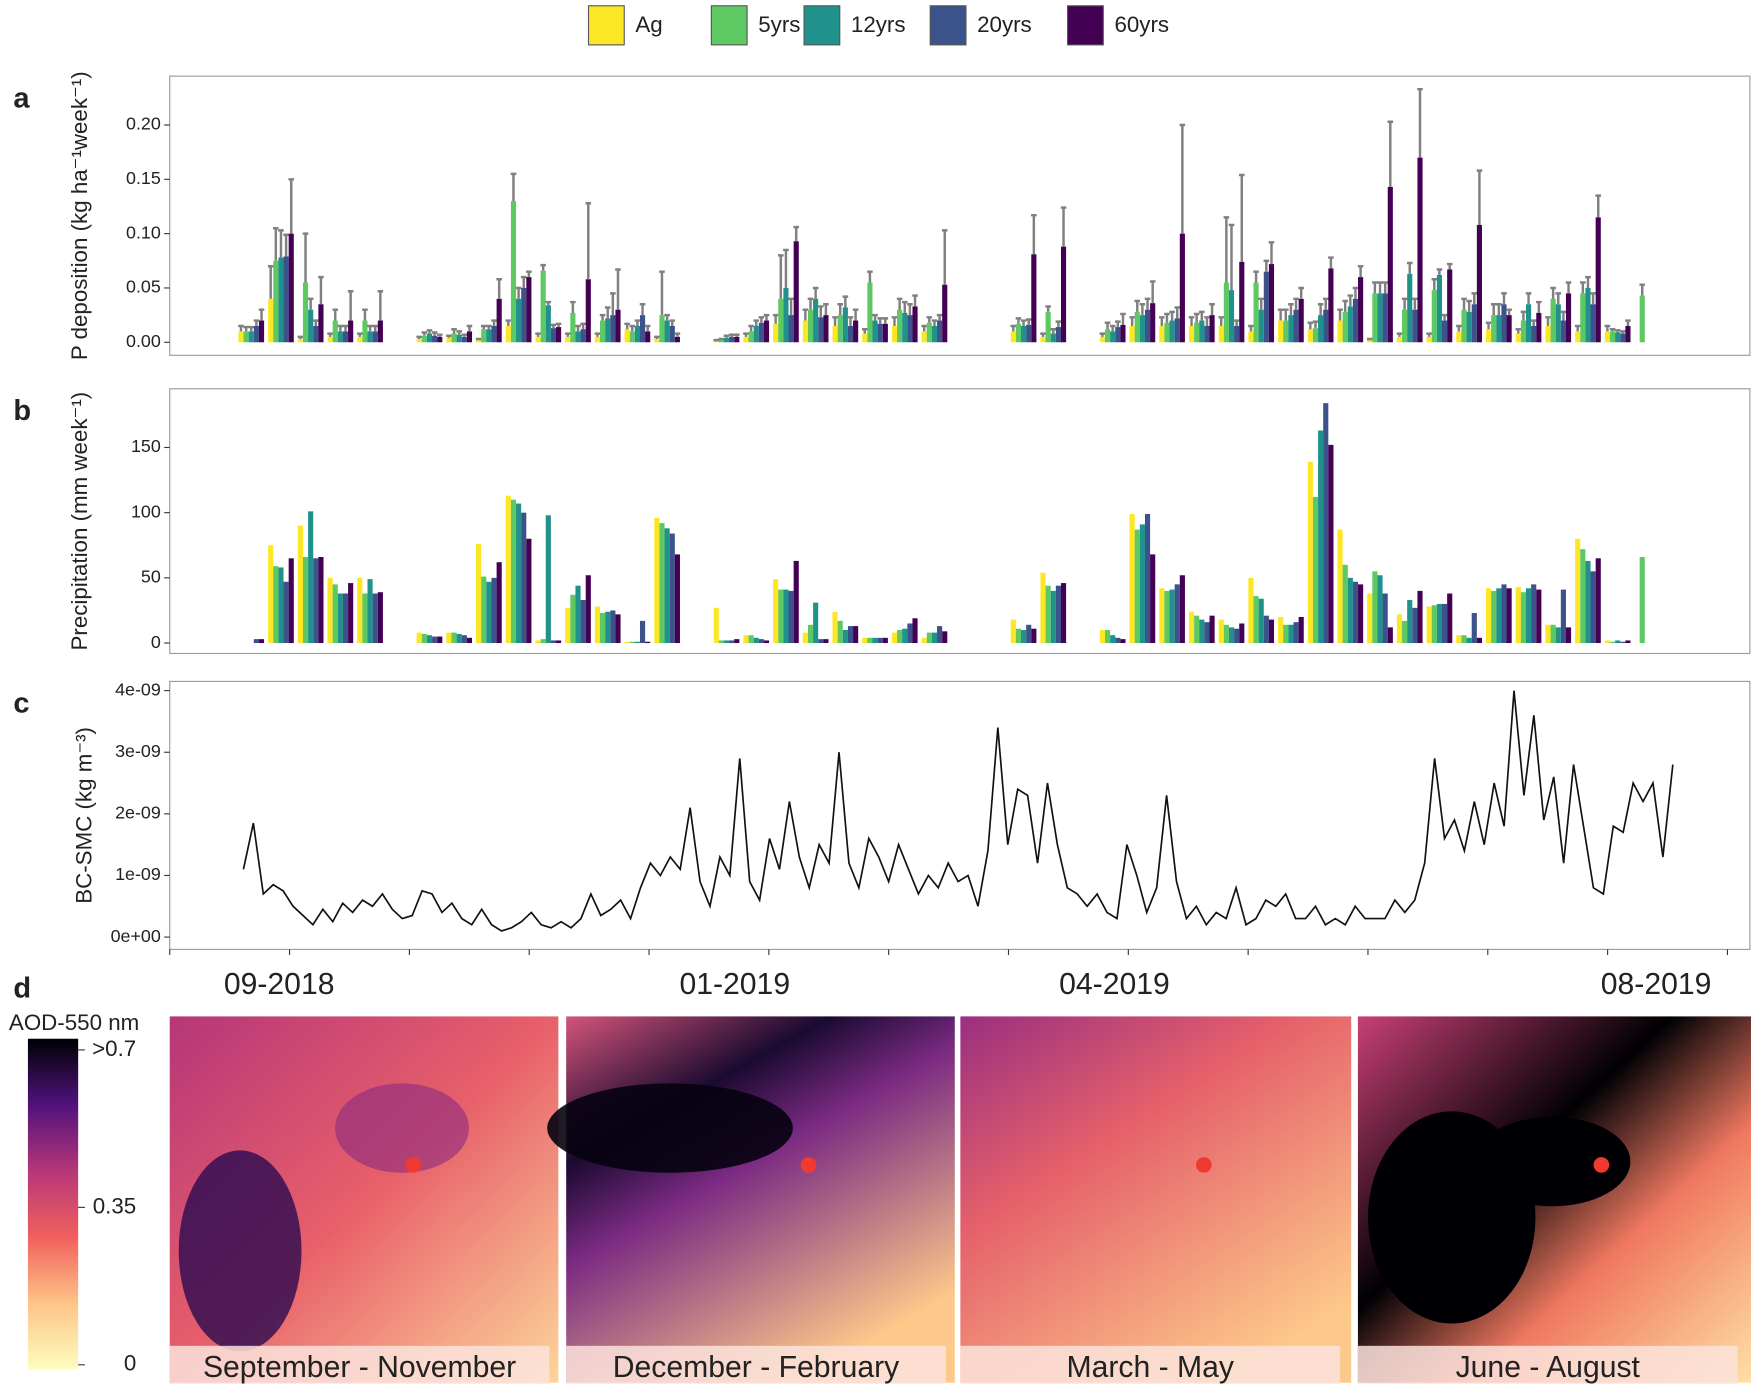  I want to click on panel-label: a, so click(21, 98).